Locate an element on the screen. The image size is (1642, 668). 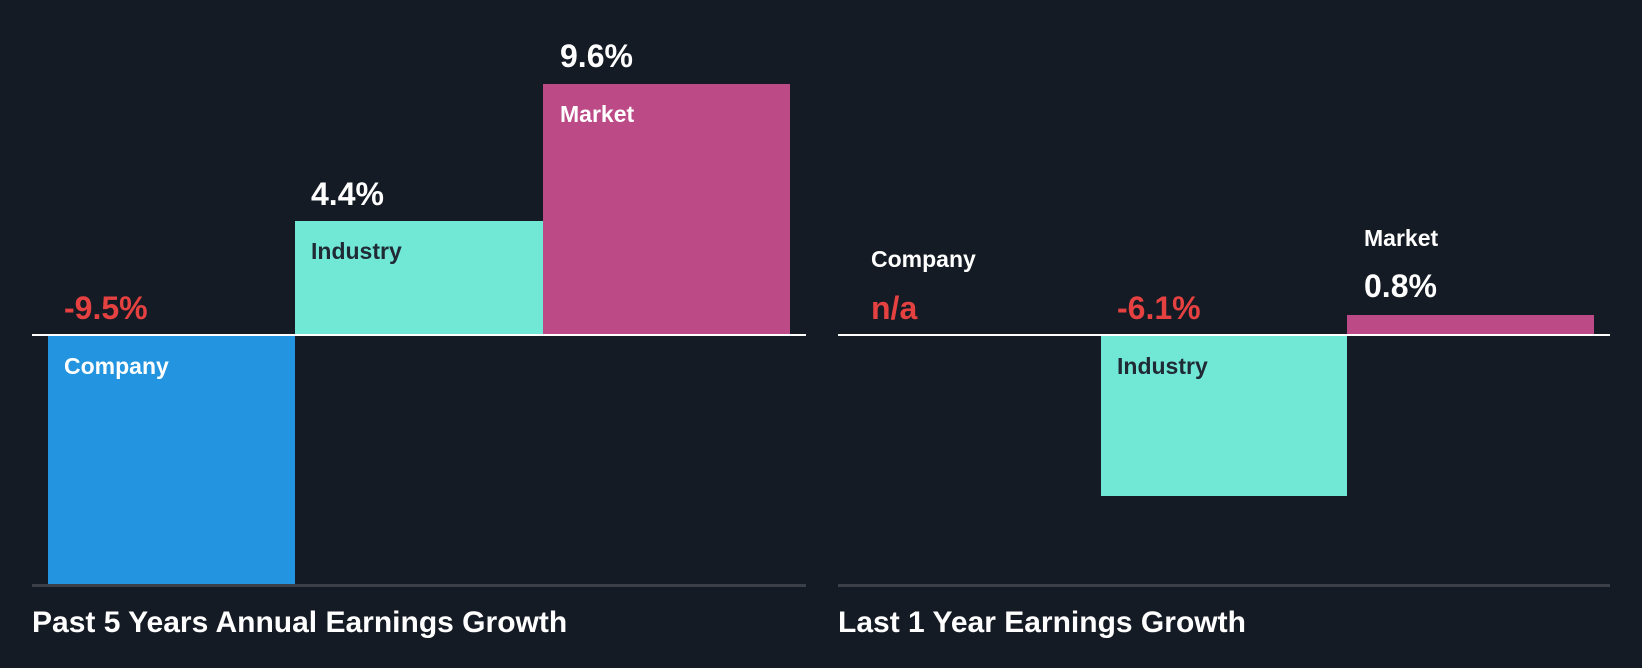
value-market: 0.8% is located at coordinates (1400, 286).